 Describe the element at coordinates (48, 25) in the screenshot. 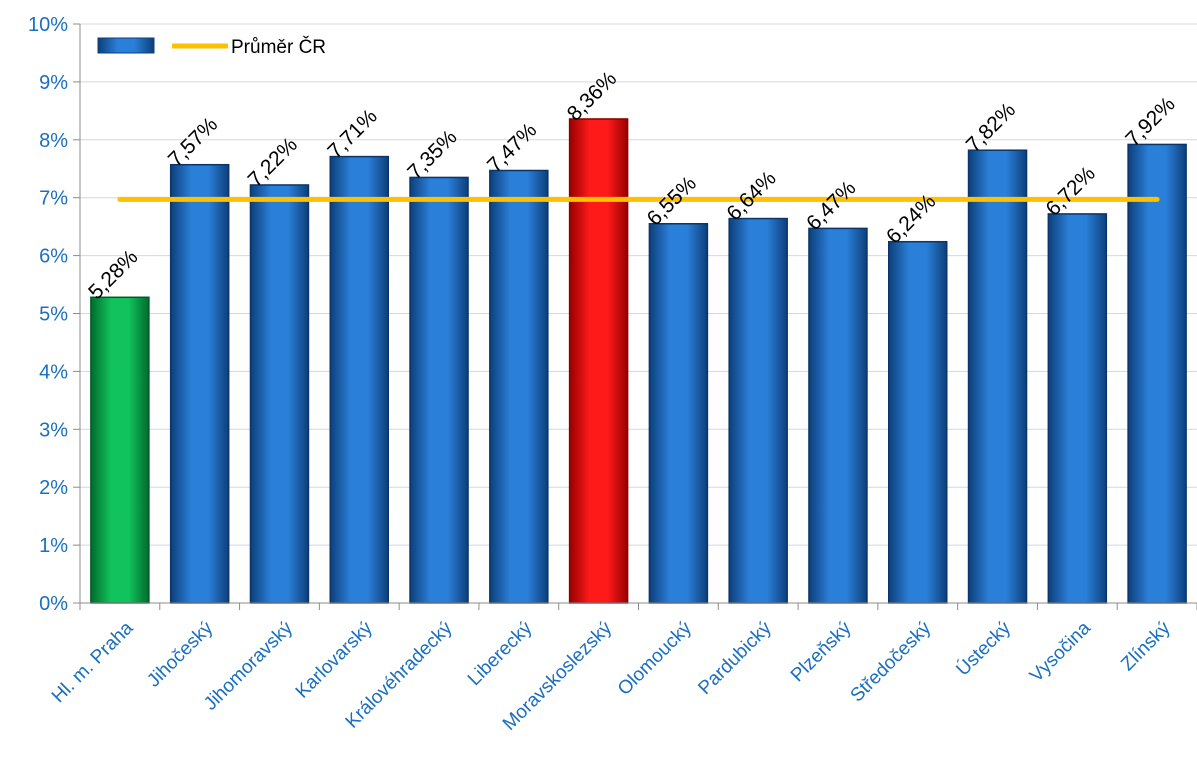

I see `y-tick-label: 10%` at that location.